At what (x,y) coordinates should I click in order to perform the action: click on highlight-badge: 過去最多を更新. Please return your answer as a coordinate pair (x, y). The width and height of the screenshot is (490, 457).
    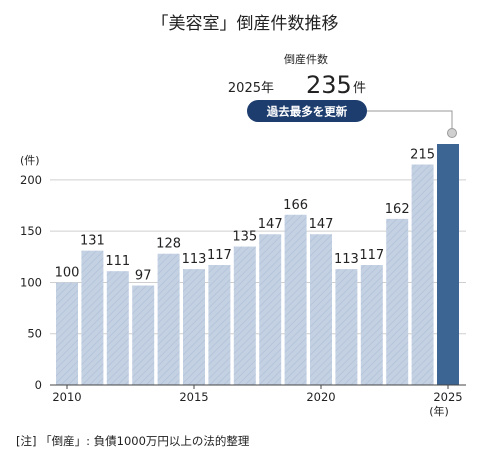
    Looking at the image, I should click on (307, 111).